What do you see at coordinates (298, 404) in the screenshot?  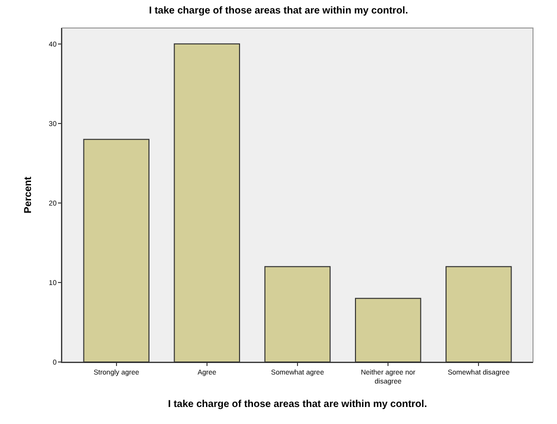 I see `x-axis-title: I take charge of those areas that are within my control.` at bounding box center [298, 404].